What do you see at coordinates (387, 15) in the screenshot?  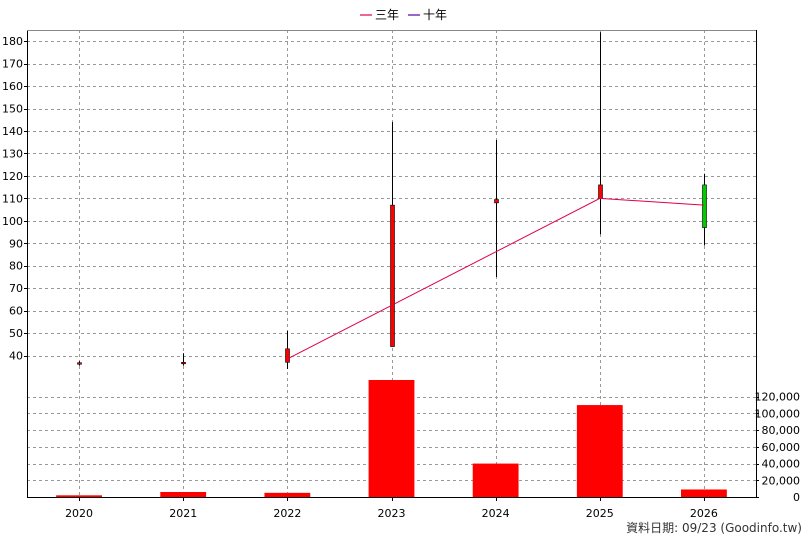 I see `legend-label: 三年` at bounding box center [387, 15].